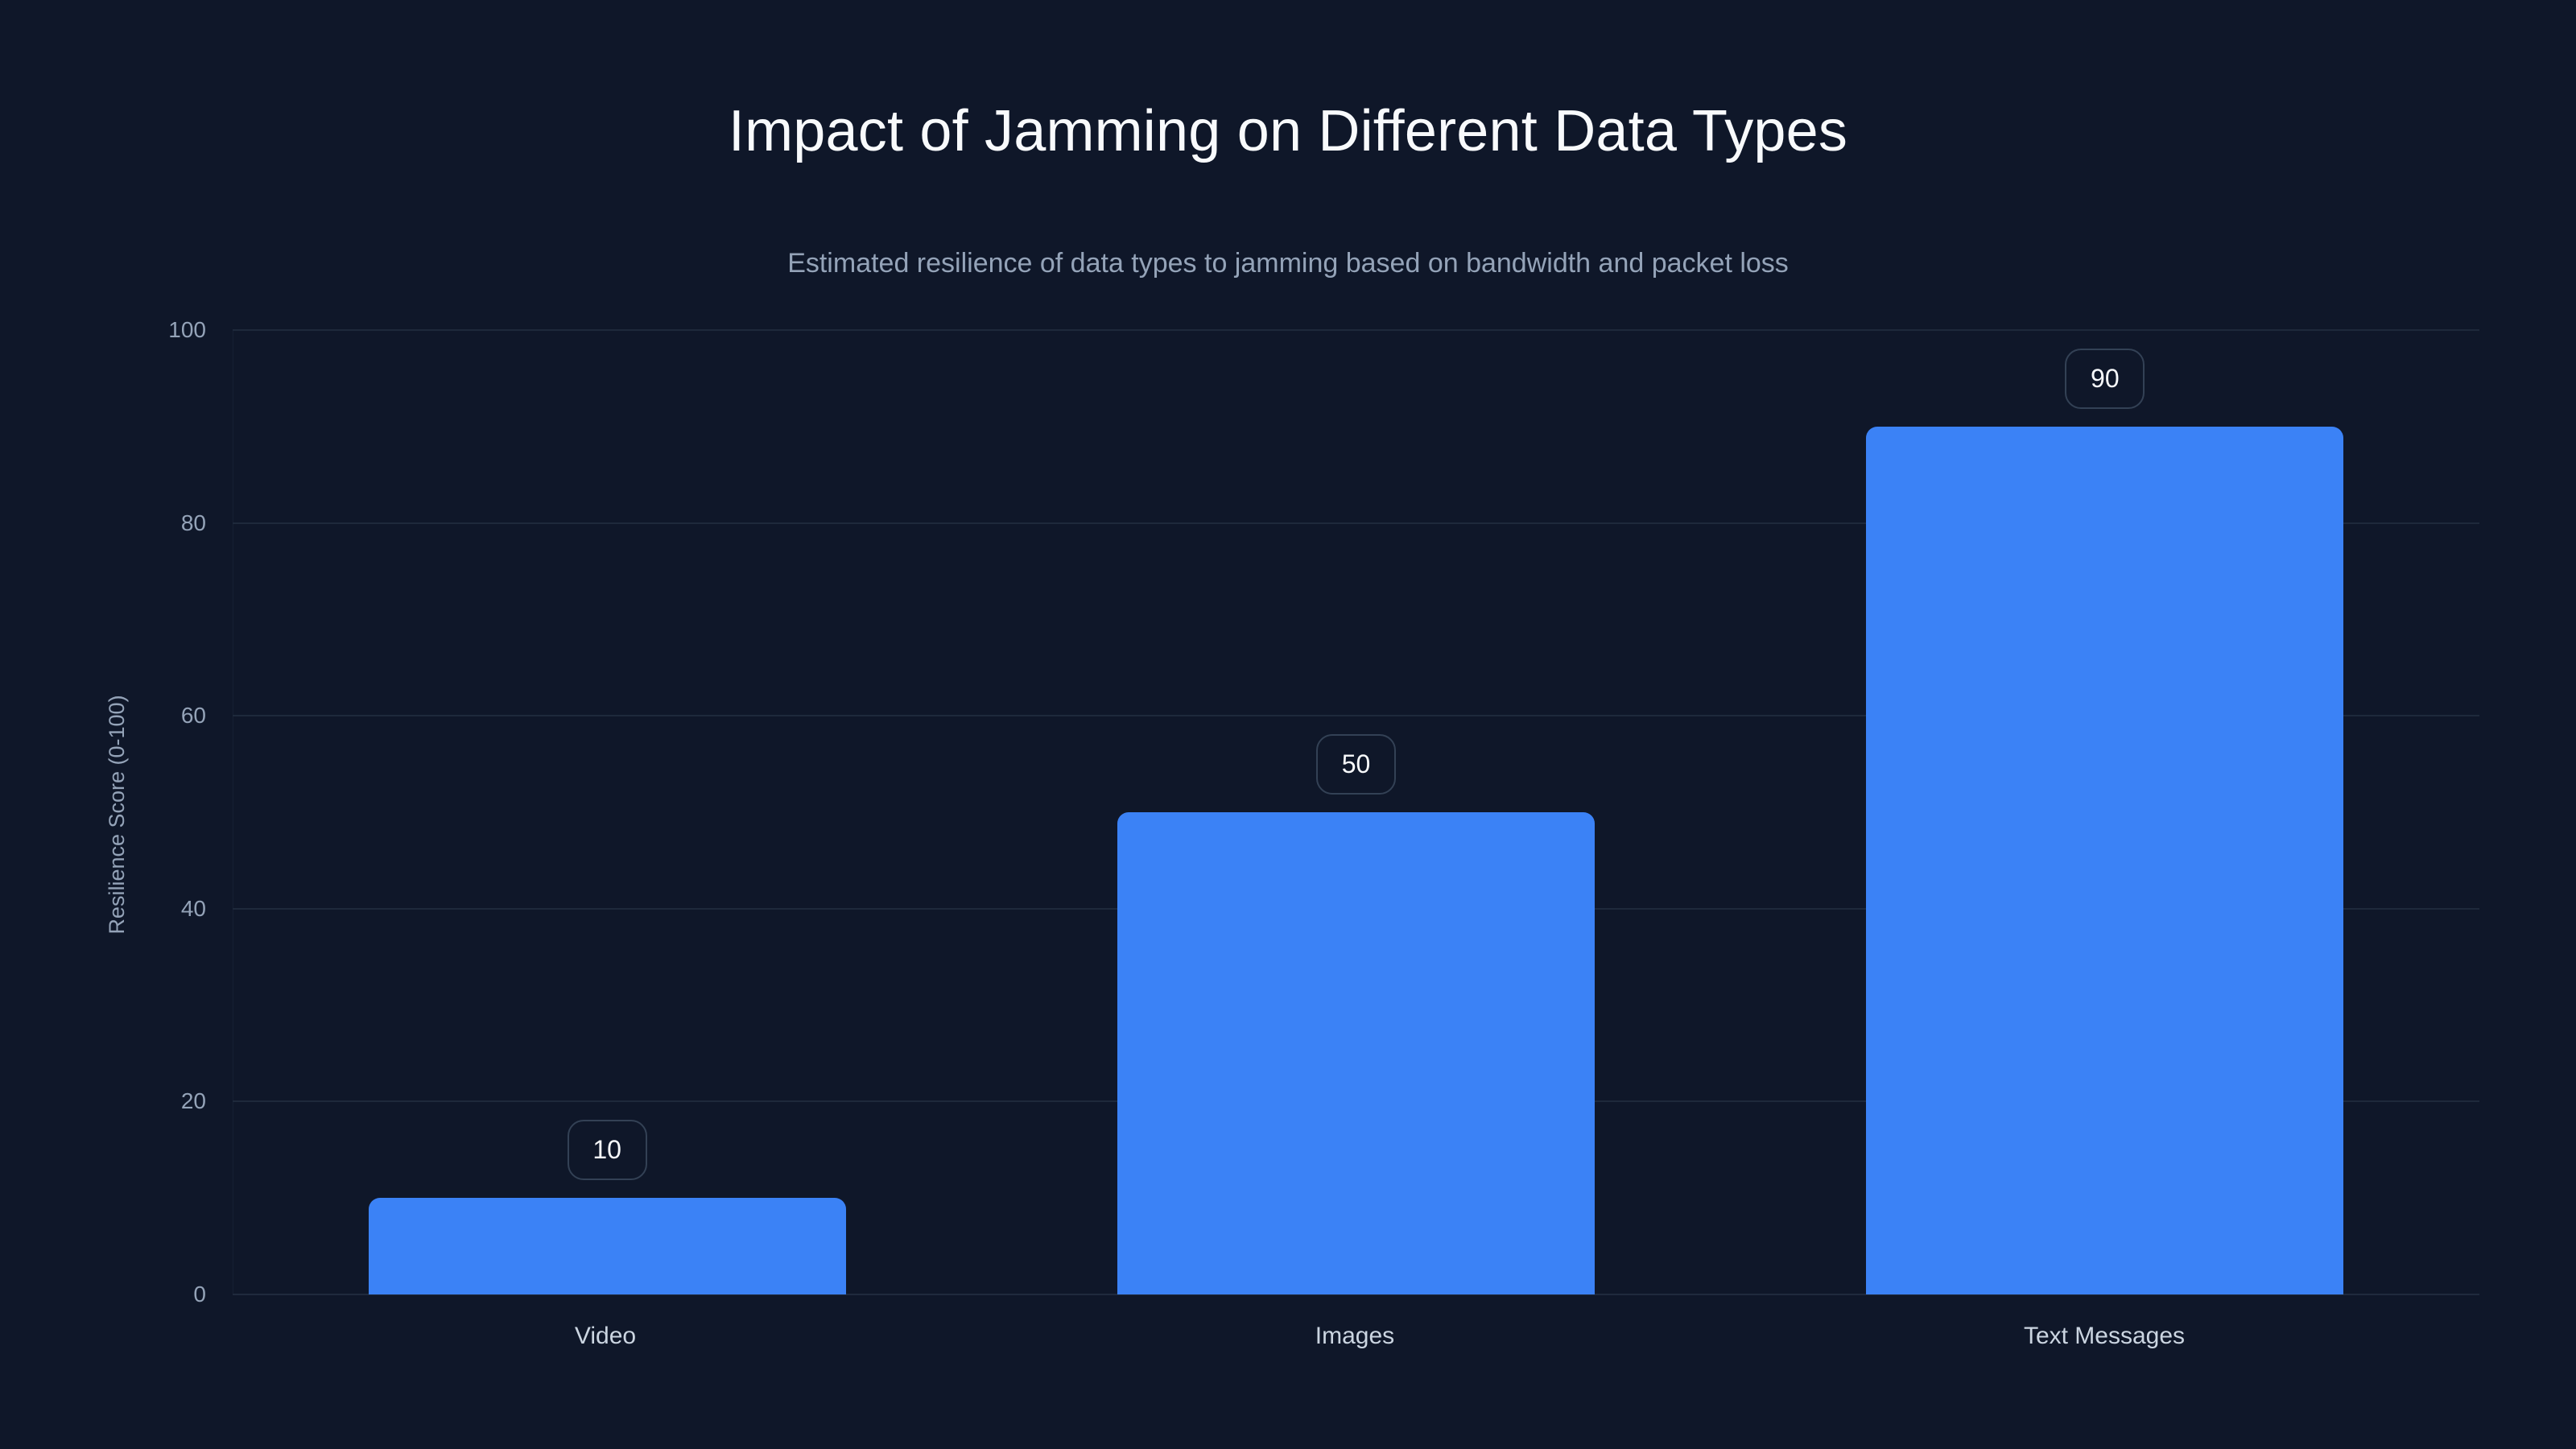 This screenshot has height=1449, width=2576. I want to click on y-tick-20: 20, so click(193, 1101).